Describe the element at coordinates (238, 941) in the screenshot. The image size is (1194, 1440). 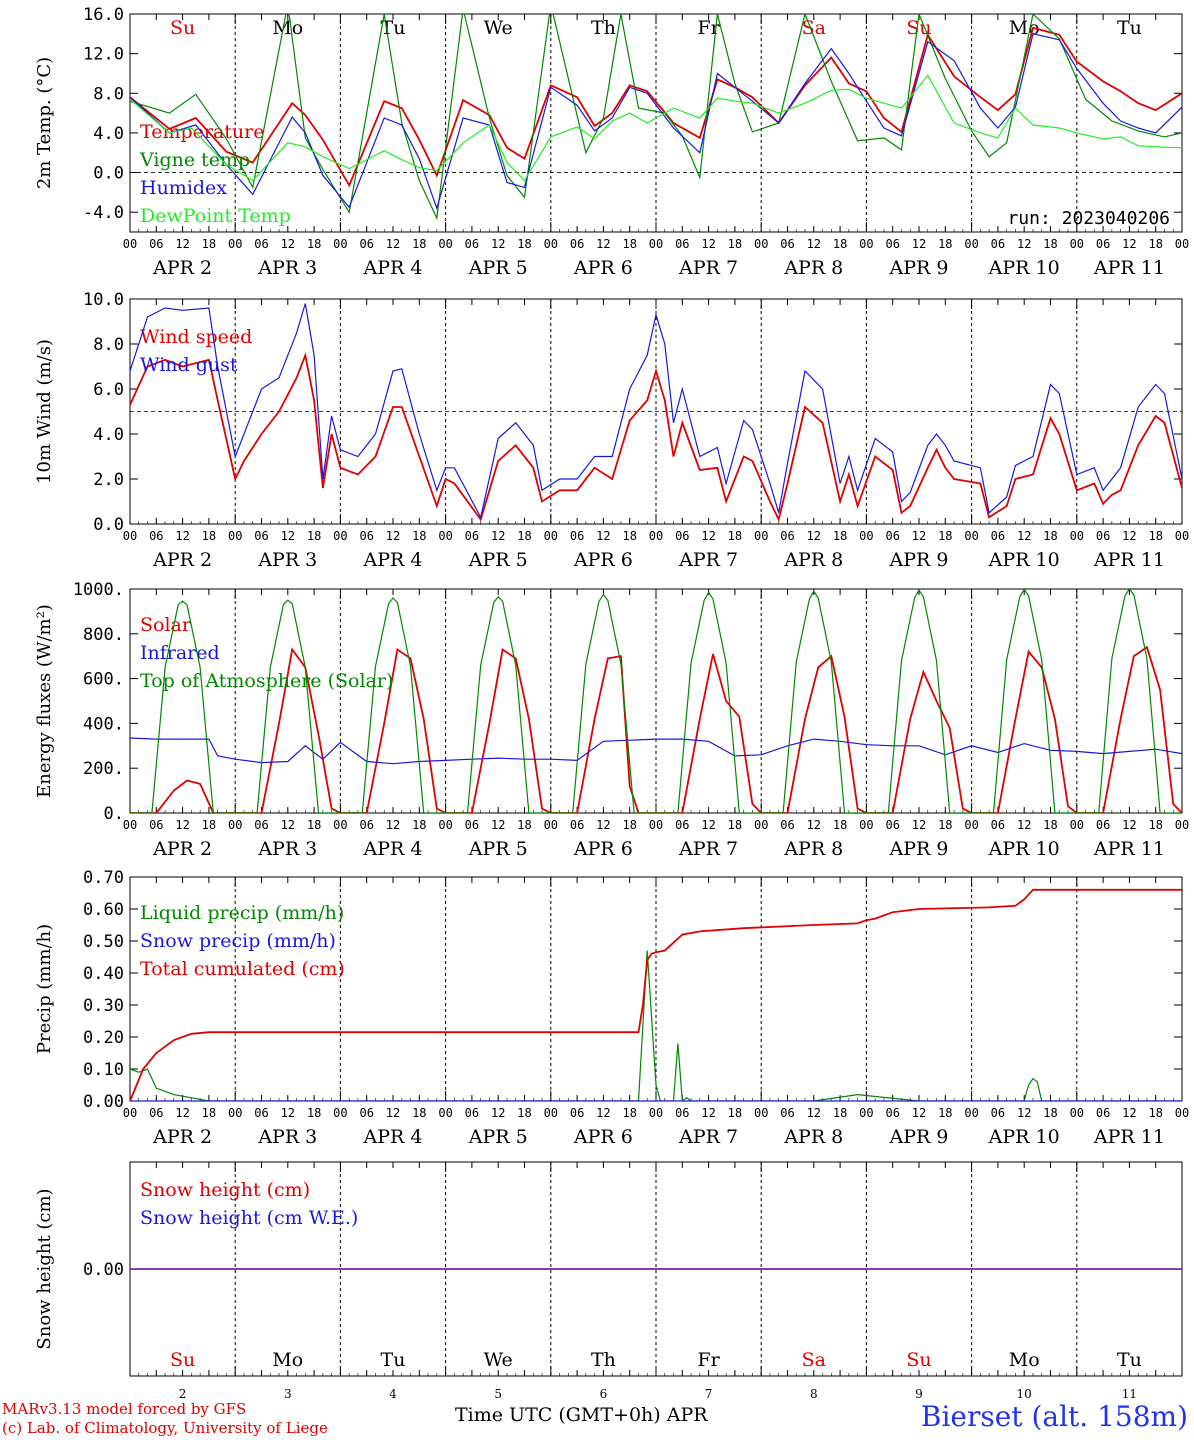
I see `legend-entry: Snow precip (mm/h)` at that location.